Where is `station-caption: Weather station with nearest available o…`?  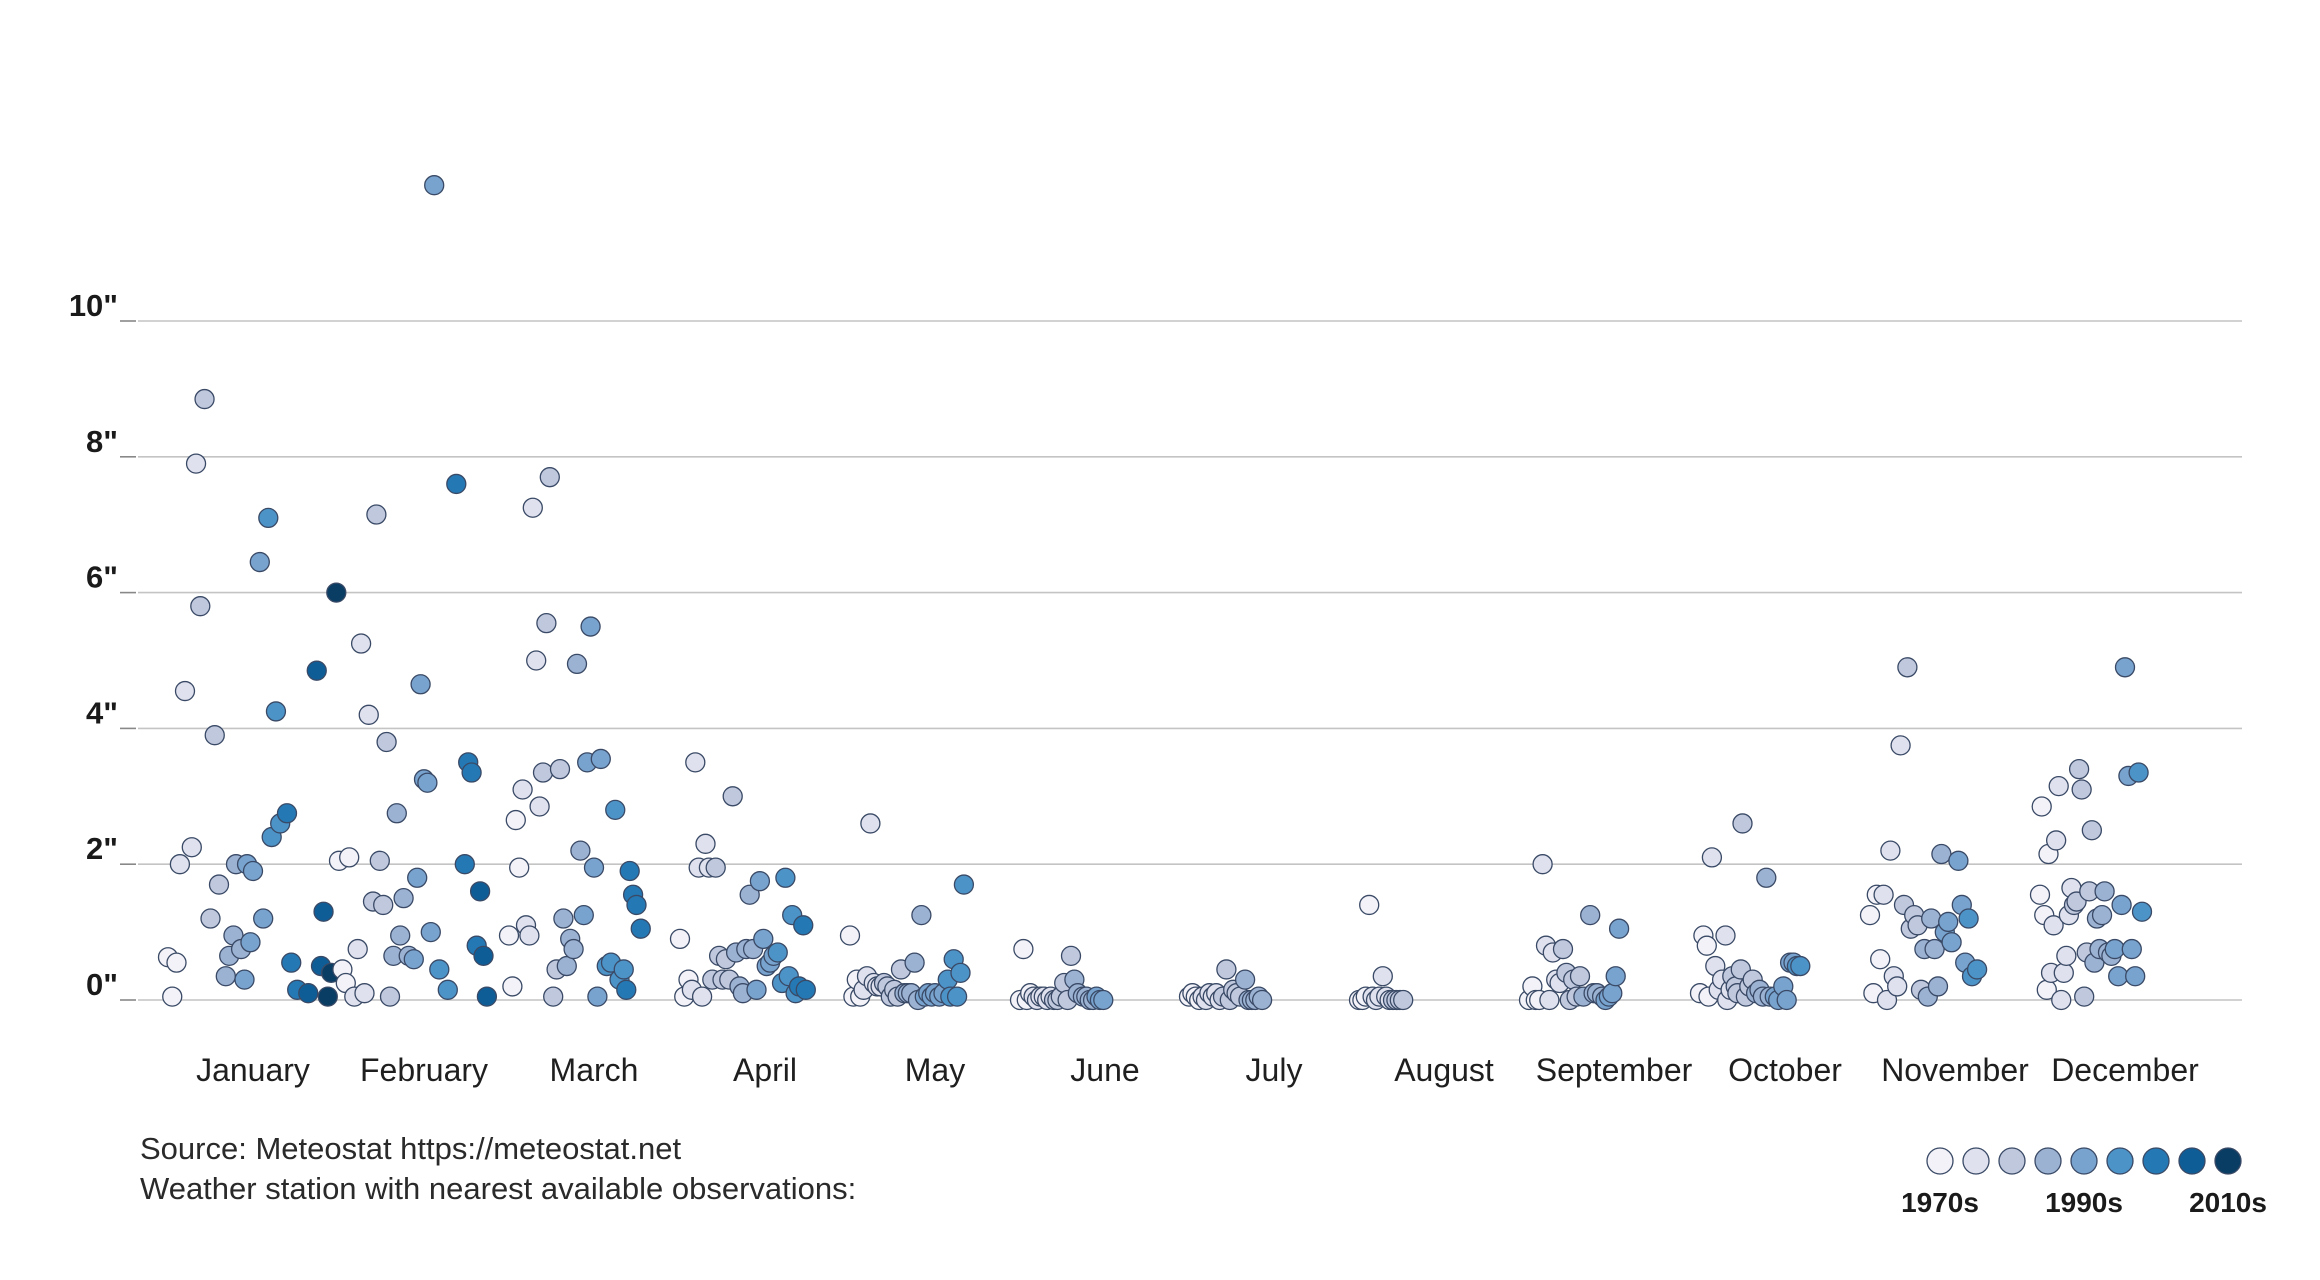
station-caption: Weather station with nearest available o… is located at coordinates (498, 1188).